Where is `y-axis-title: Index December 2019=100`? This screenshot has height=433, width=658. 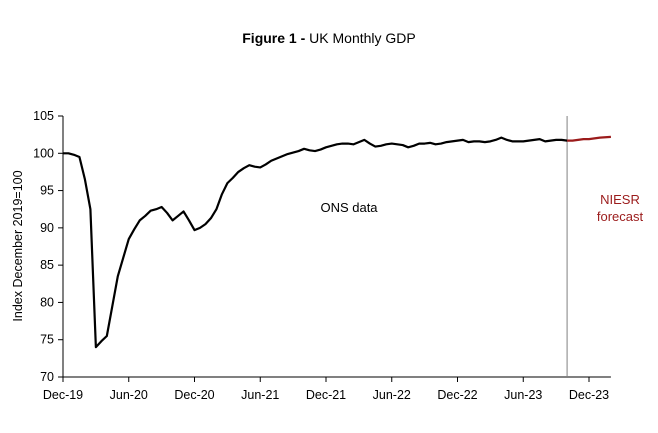
y-axis-title: Index December 2019=100 is located at coordinates (18, 245).